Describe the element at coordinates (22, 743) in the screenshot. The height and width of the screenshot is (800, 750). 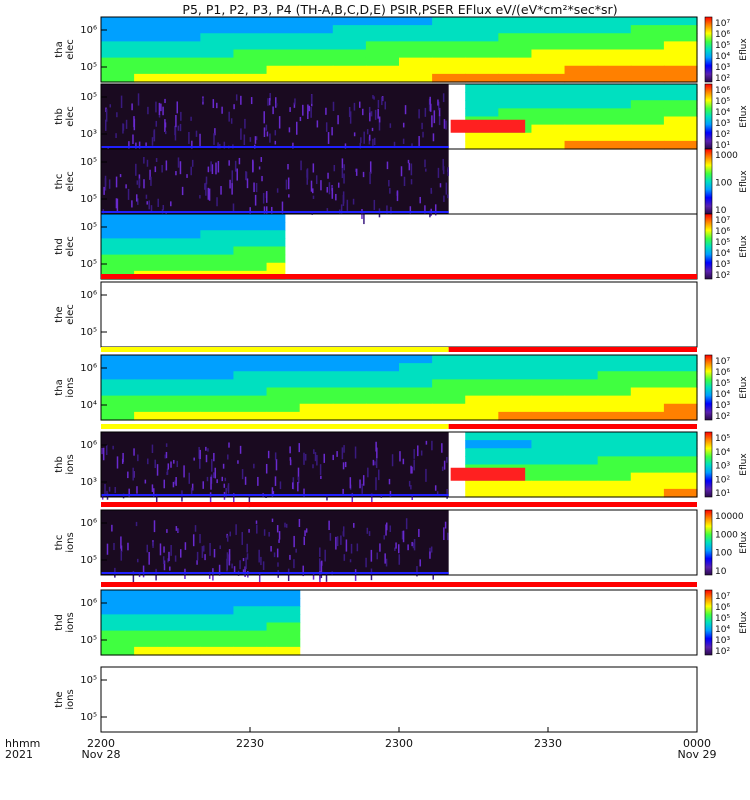
I see `time-axis-label-line1: hhmm` at that location.